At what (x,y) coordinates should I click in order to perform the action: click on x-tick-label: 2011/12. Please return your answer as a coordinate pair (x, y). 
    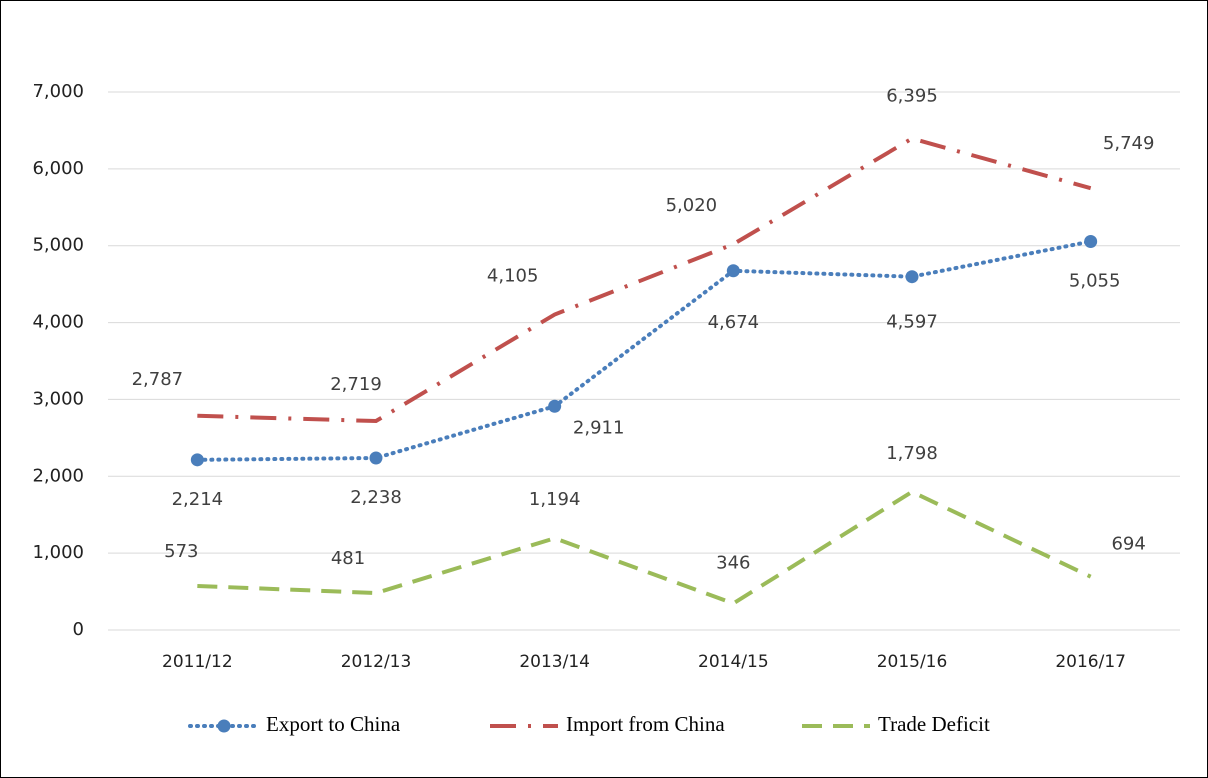
    Looking at the image, I should click on (197, 662).